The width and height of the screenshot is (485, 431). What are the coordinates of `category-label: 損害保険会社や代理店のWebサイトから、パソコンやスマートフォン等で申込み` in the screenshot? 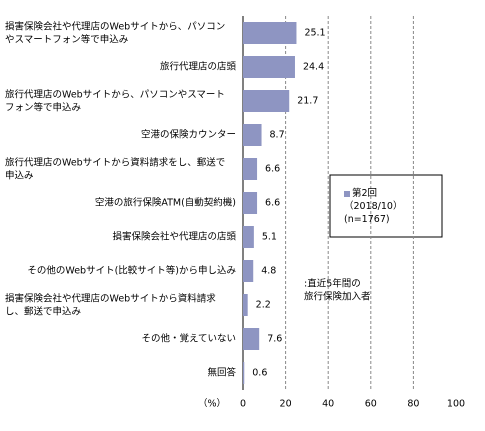 It's located at (115, 32).